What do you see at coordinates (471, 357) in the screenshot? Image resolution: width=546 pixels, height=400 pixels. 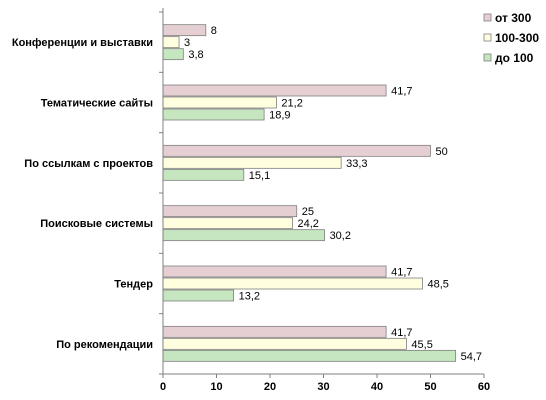 I see `data-label: 54,7` at bounding box center [471, 357].